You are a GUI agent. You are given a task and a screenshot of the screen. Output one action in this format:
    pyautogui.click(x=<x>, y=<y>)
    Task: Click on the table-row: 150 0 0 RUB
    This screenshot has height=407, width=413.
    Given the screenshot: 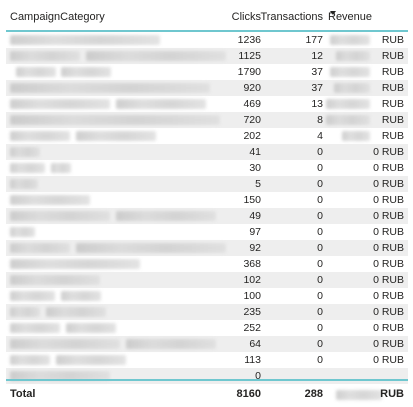 What is the action you would take?
    pyautogui.click(x=207, y=200)
    